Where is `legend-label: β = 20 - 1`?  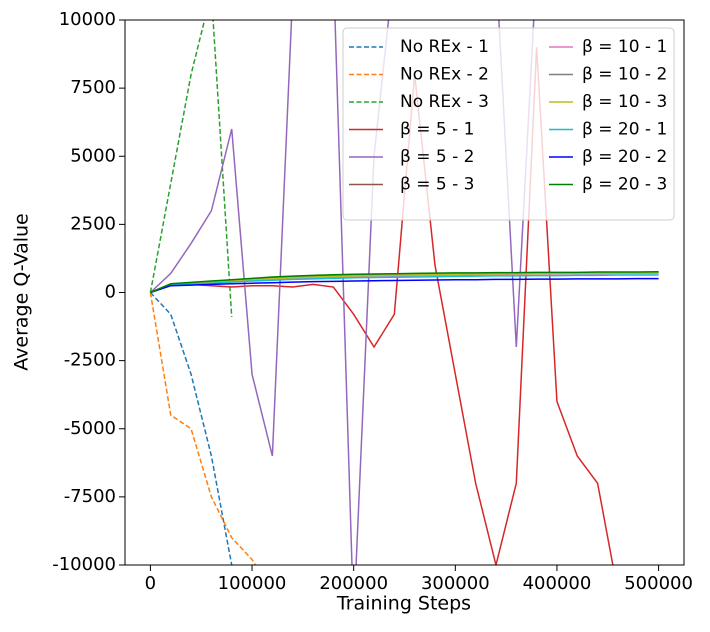
legend-label: β = 20 - 1 is located at coordinates (624, 130).